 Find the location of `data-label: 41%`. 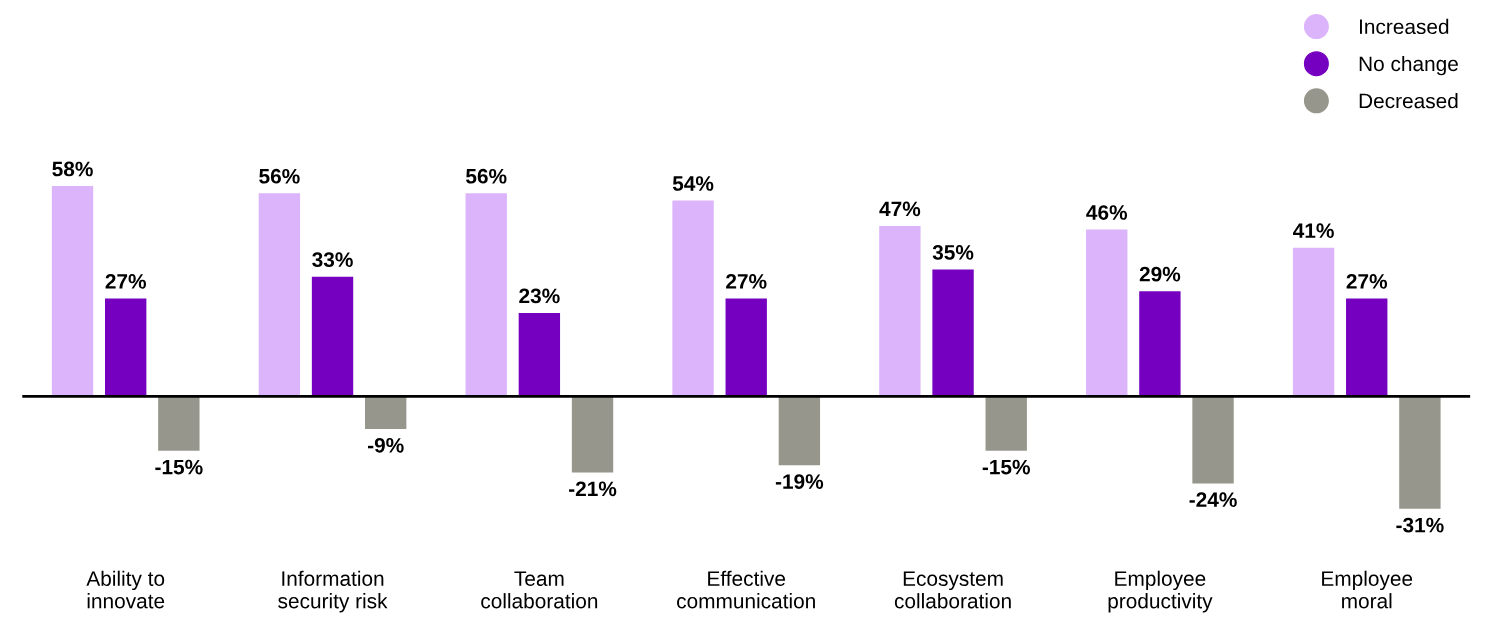

data-label: 41% is located at coordinates (1313, 230).